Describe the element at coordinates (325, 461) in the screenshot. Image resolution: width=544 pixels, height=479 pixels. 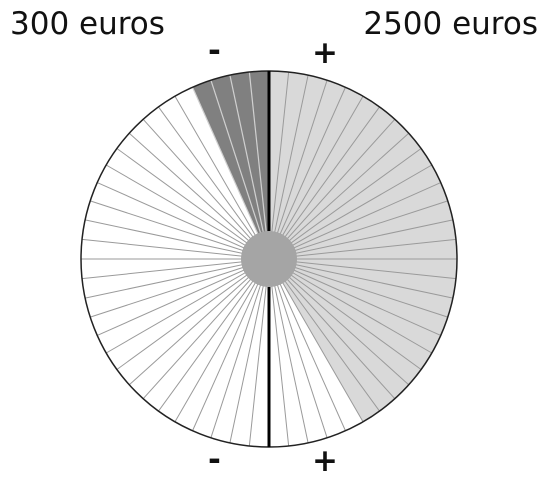
I see `bottom-plus-sign: +` at that location.